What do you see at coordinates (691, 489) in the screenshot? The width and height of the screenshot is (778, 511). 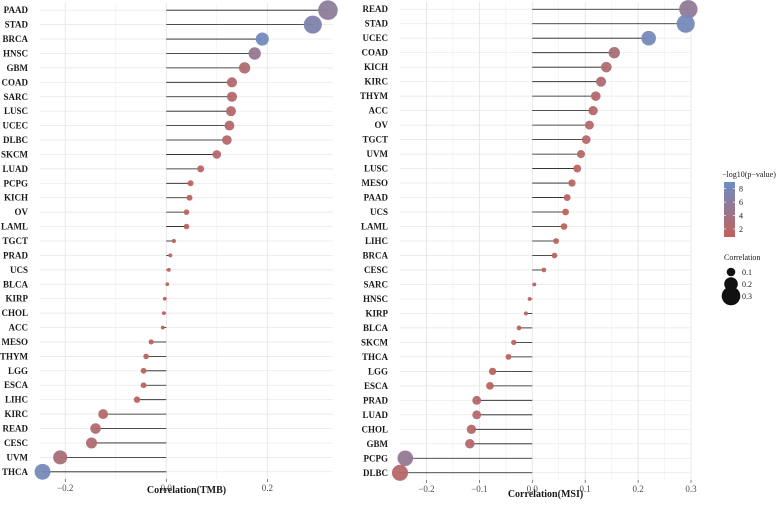 I see `xtick-label: 0.3` at bounding box center [691, 489].